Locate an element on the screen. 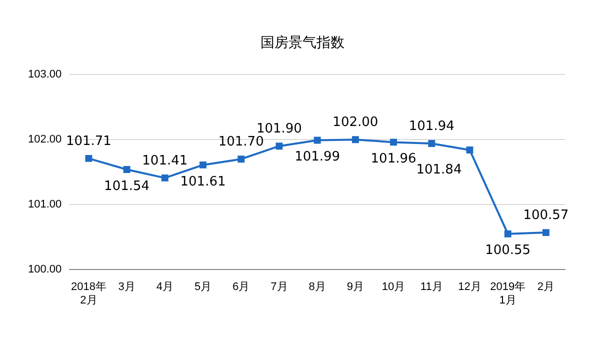  y-tick-label: 101.00 is located at coordinates (45, 204).